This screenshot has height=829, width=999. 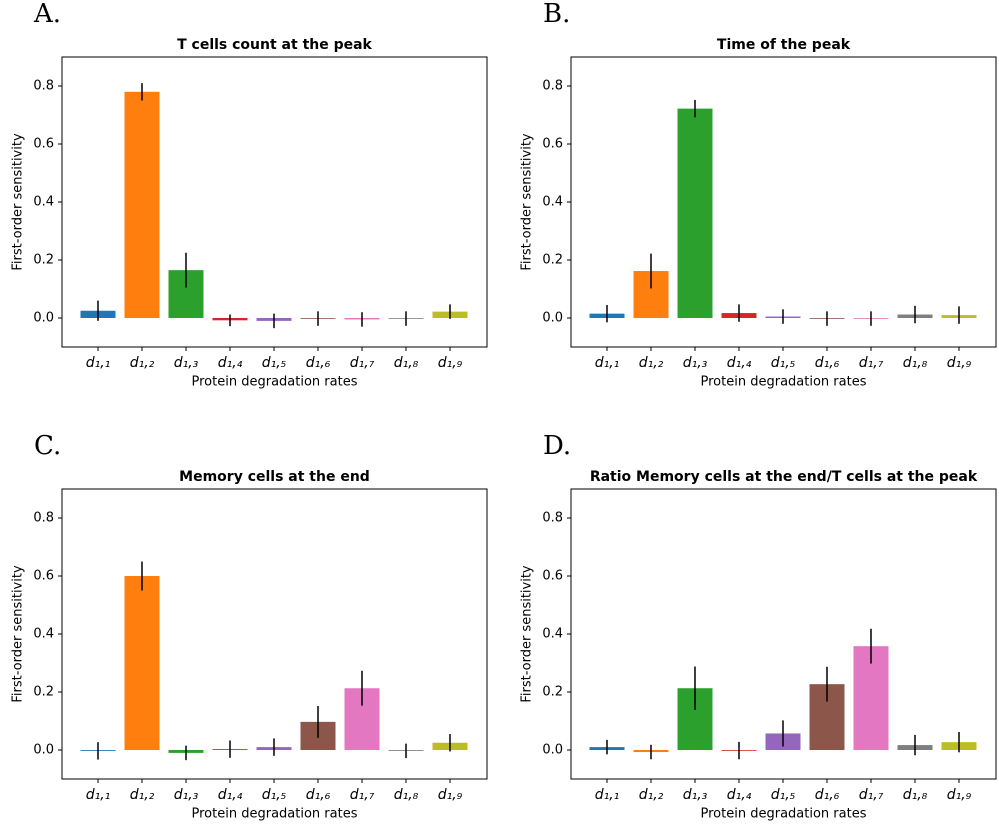 I want to click on chart-title: Memory cells at the end, so click(x=274, y=477).